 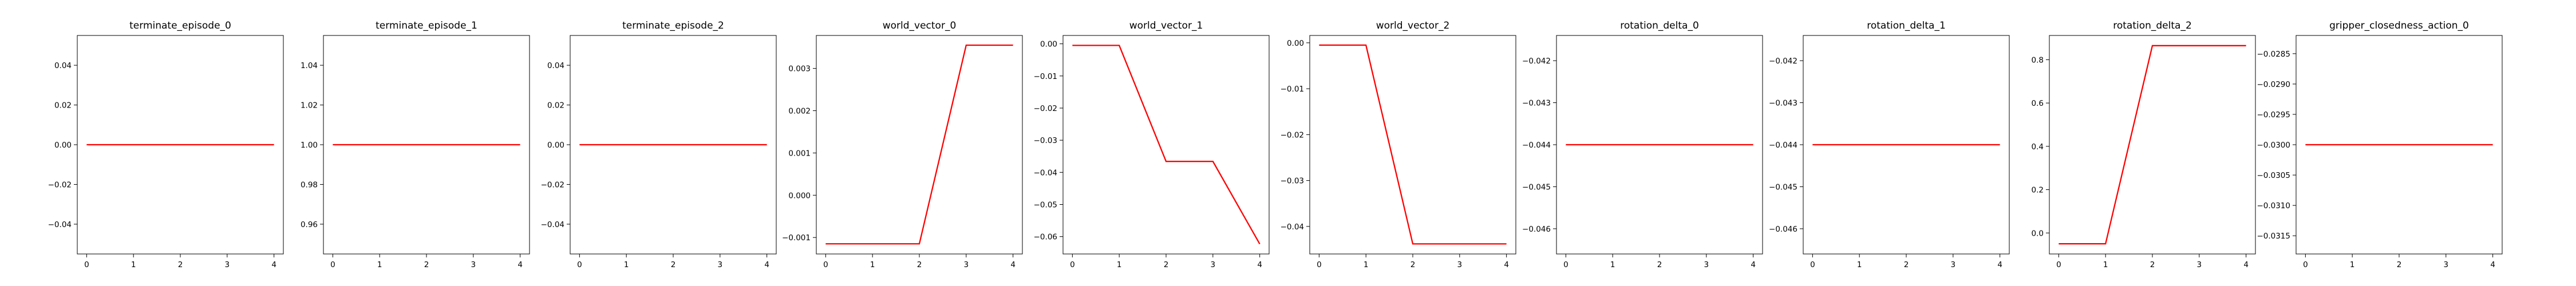 What do you see at coordinates (1536, 61) in the screenshot?
I see `y-tick-label: −0.042` at bounding box center [1536, 61].